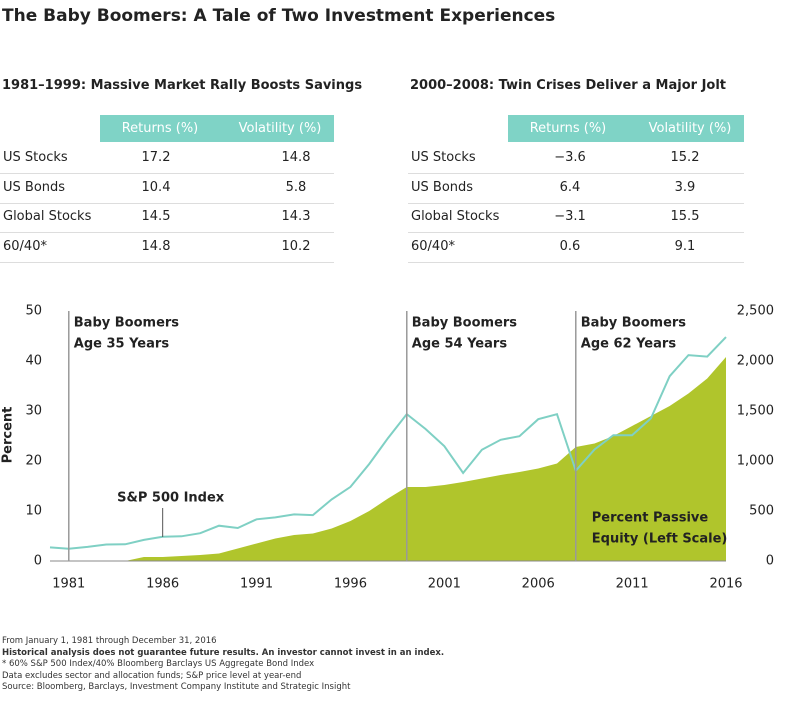  What do you see at coordinates (685, 157) in the screenshot?
I see `table-cell: 15.2` at bounding box center [685, 157].